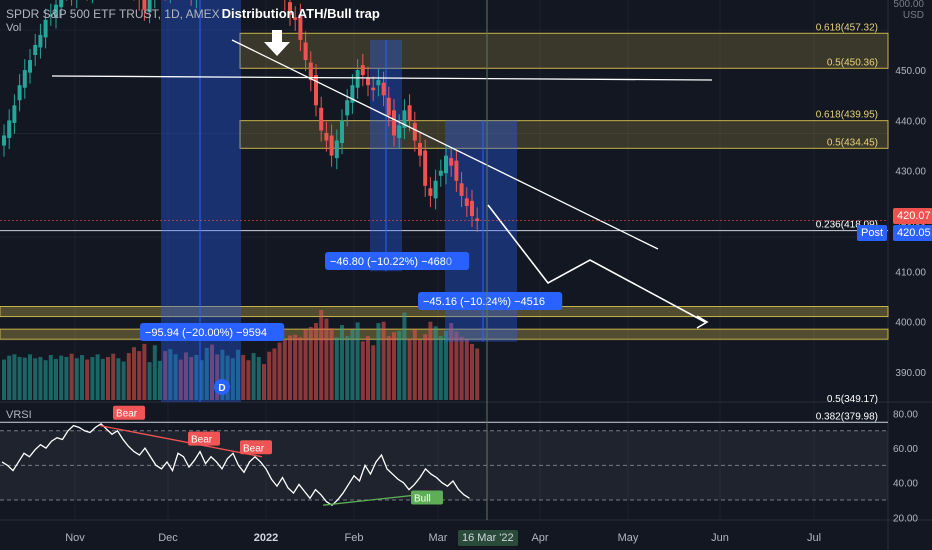 This screenshot has height=550, width=932. Describe the element at coordinates (910, 121) in the screenshot. I see `price-tick-label: 440.00` at that location.